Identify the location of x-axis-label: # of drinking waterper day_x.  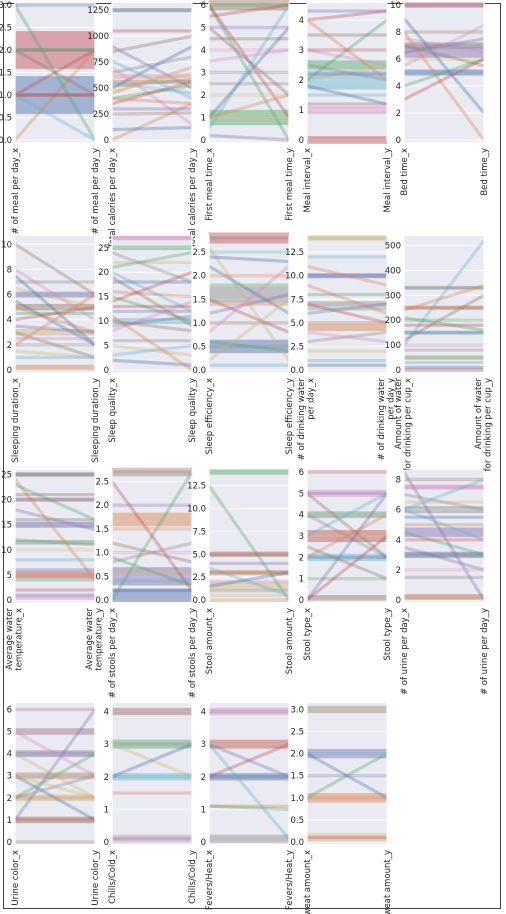
(307, 418).